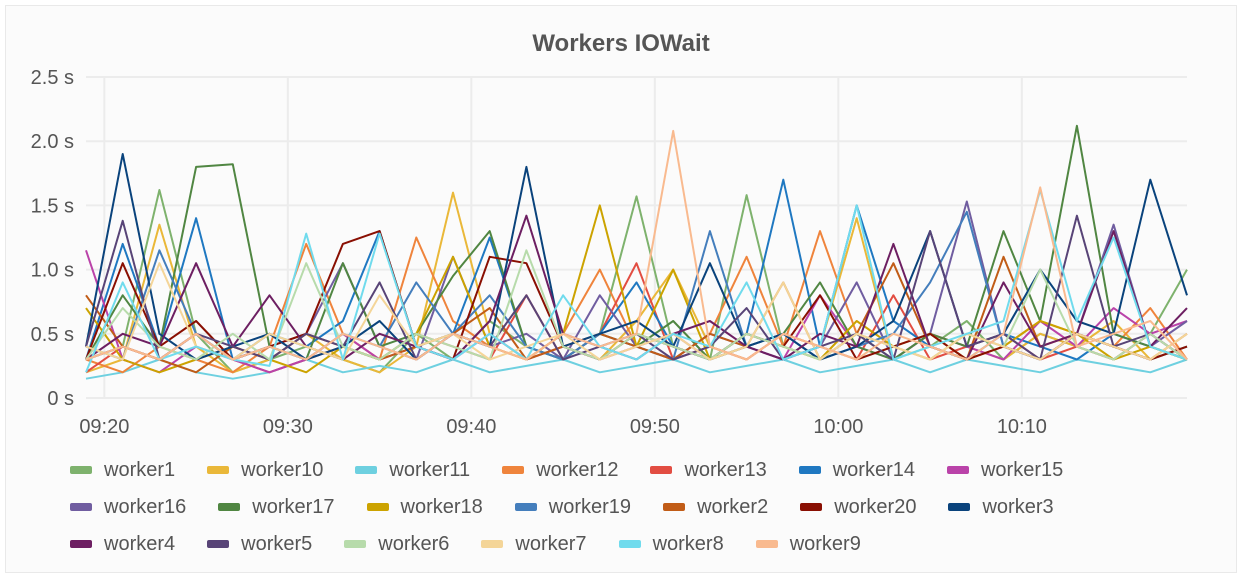  What do you see at coordinates (414, 543) in the screenshot?
I see `legend-label: worker6` at bounding box center [414, 543].